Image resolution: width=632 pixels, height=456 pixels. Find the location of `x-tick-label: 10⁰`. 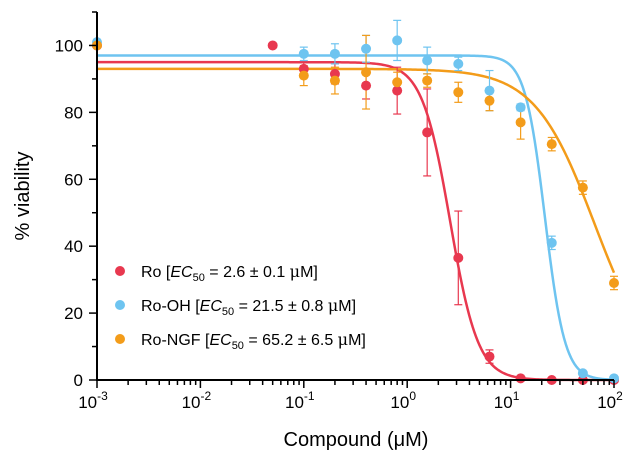

x-tick-label: 10⁰ is located at coordinates (403, 400).